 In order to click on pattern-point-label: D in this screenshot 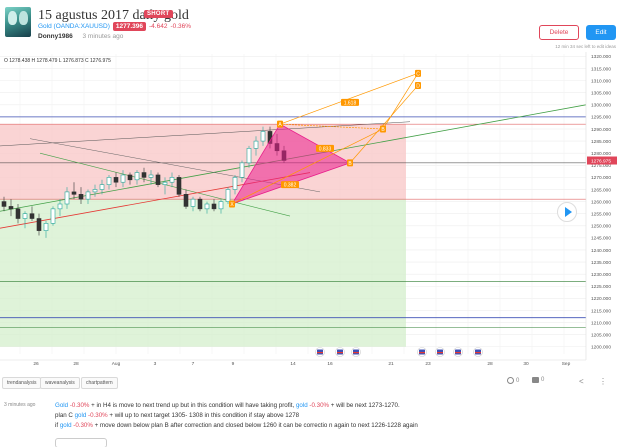, I will do `click(418, 86)`.